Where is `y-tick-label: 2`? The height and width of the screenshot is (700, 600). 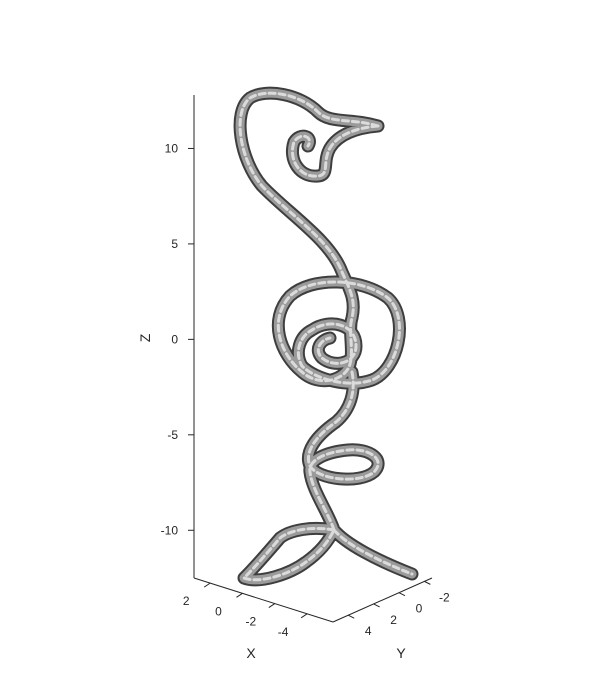
y-tick-label: 2 is located at coordinates (393, 620).